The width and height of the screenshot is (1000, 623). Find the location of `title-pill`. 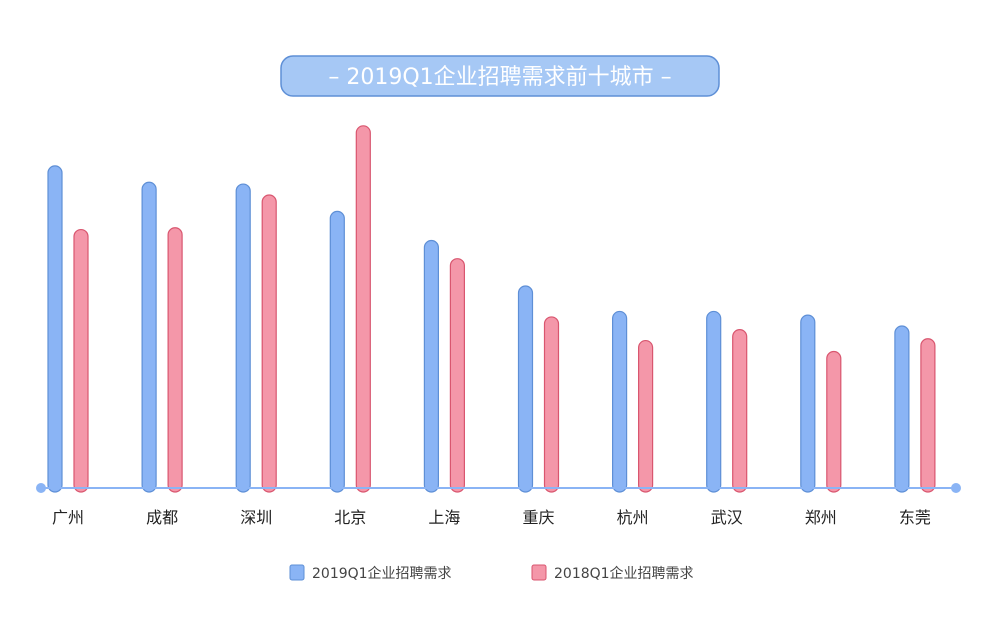

title-pill is located at coordinates (500, 76).